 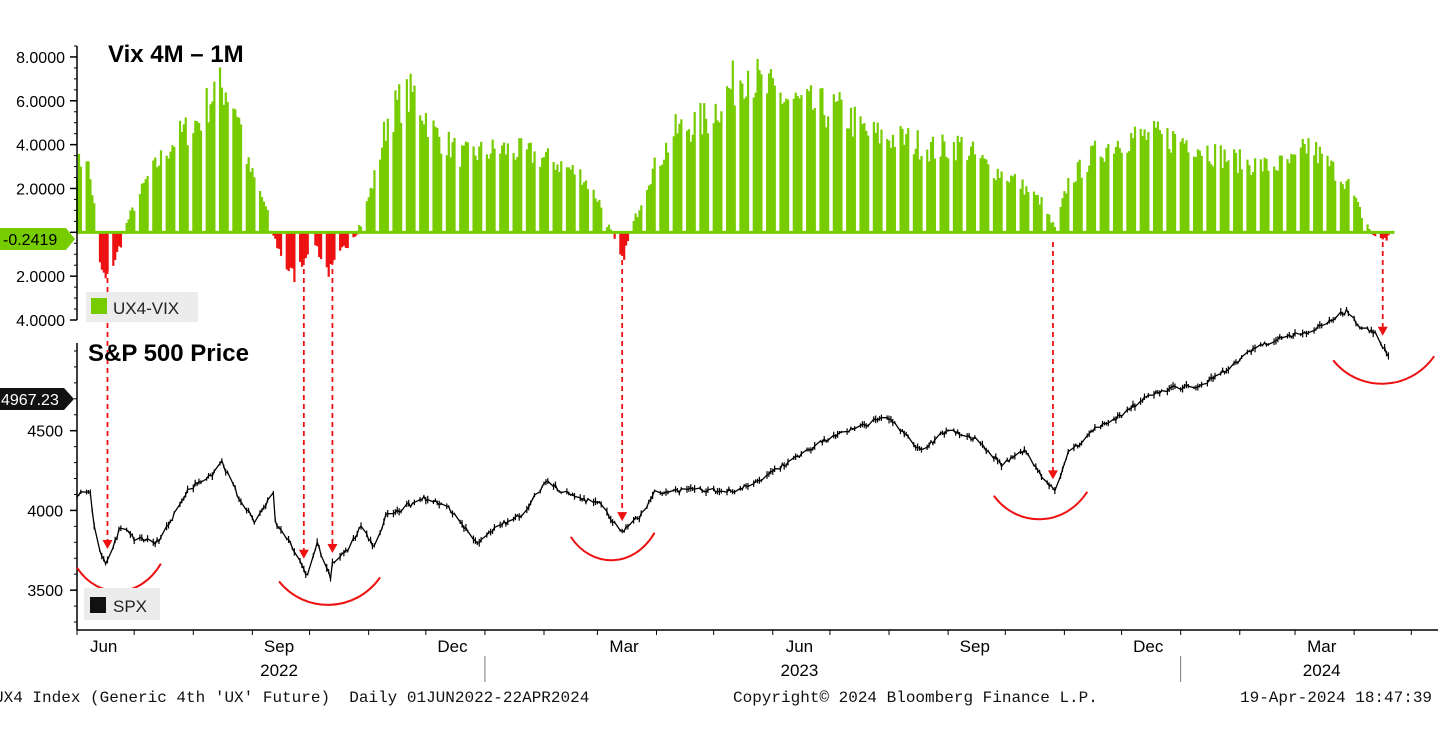 What do you see at coordinates (40, 321) in the screenshot?
I see `vix-ytick-label: 4.0000` at bounding box center [40, 321].